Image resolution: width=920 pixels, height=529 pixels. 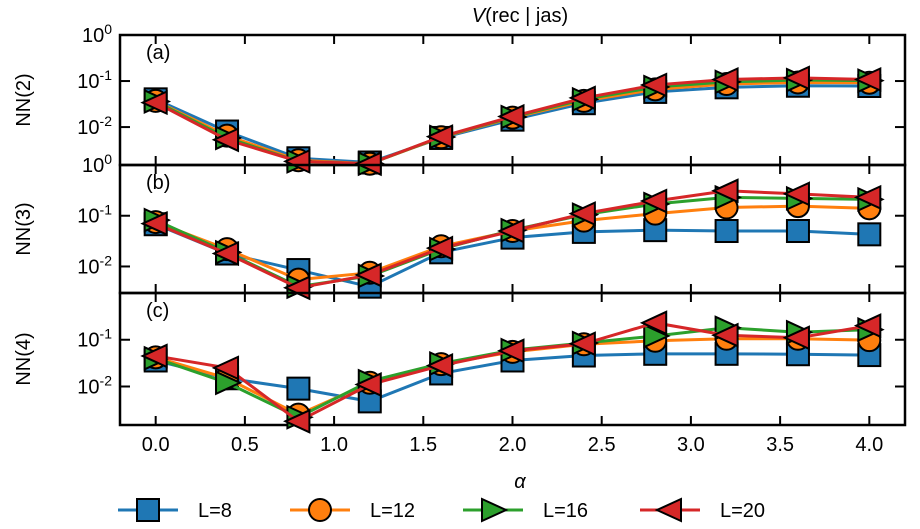 What do you see at coordinates (158, 183) in the screenshot?
I see `panel-label: (b)` at bounding box center [158, 183].